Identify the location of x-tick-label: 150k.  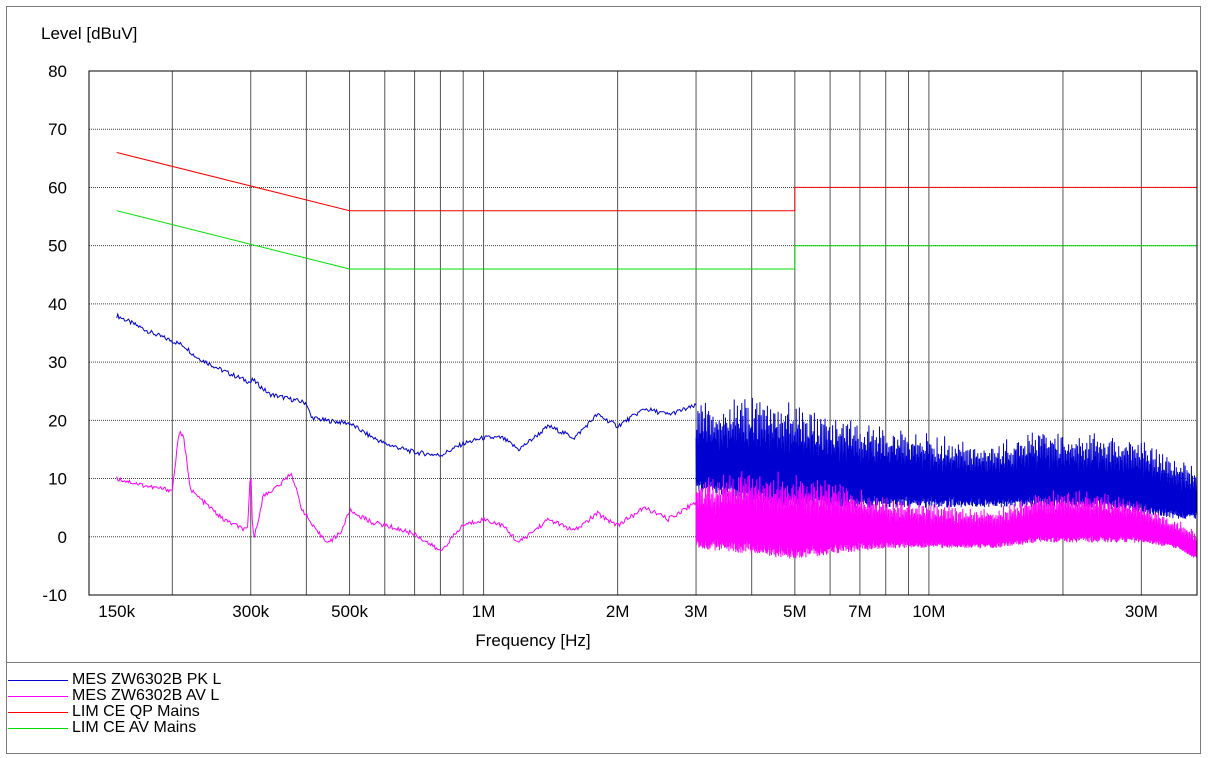
(116, 611).